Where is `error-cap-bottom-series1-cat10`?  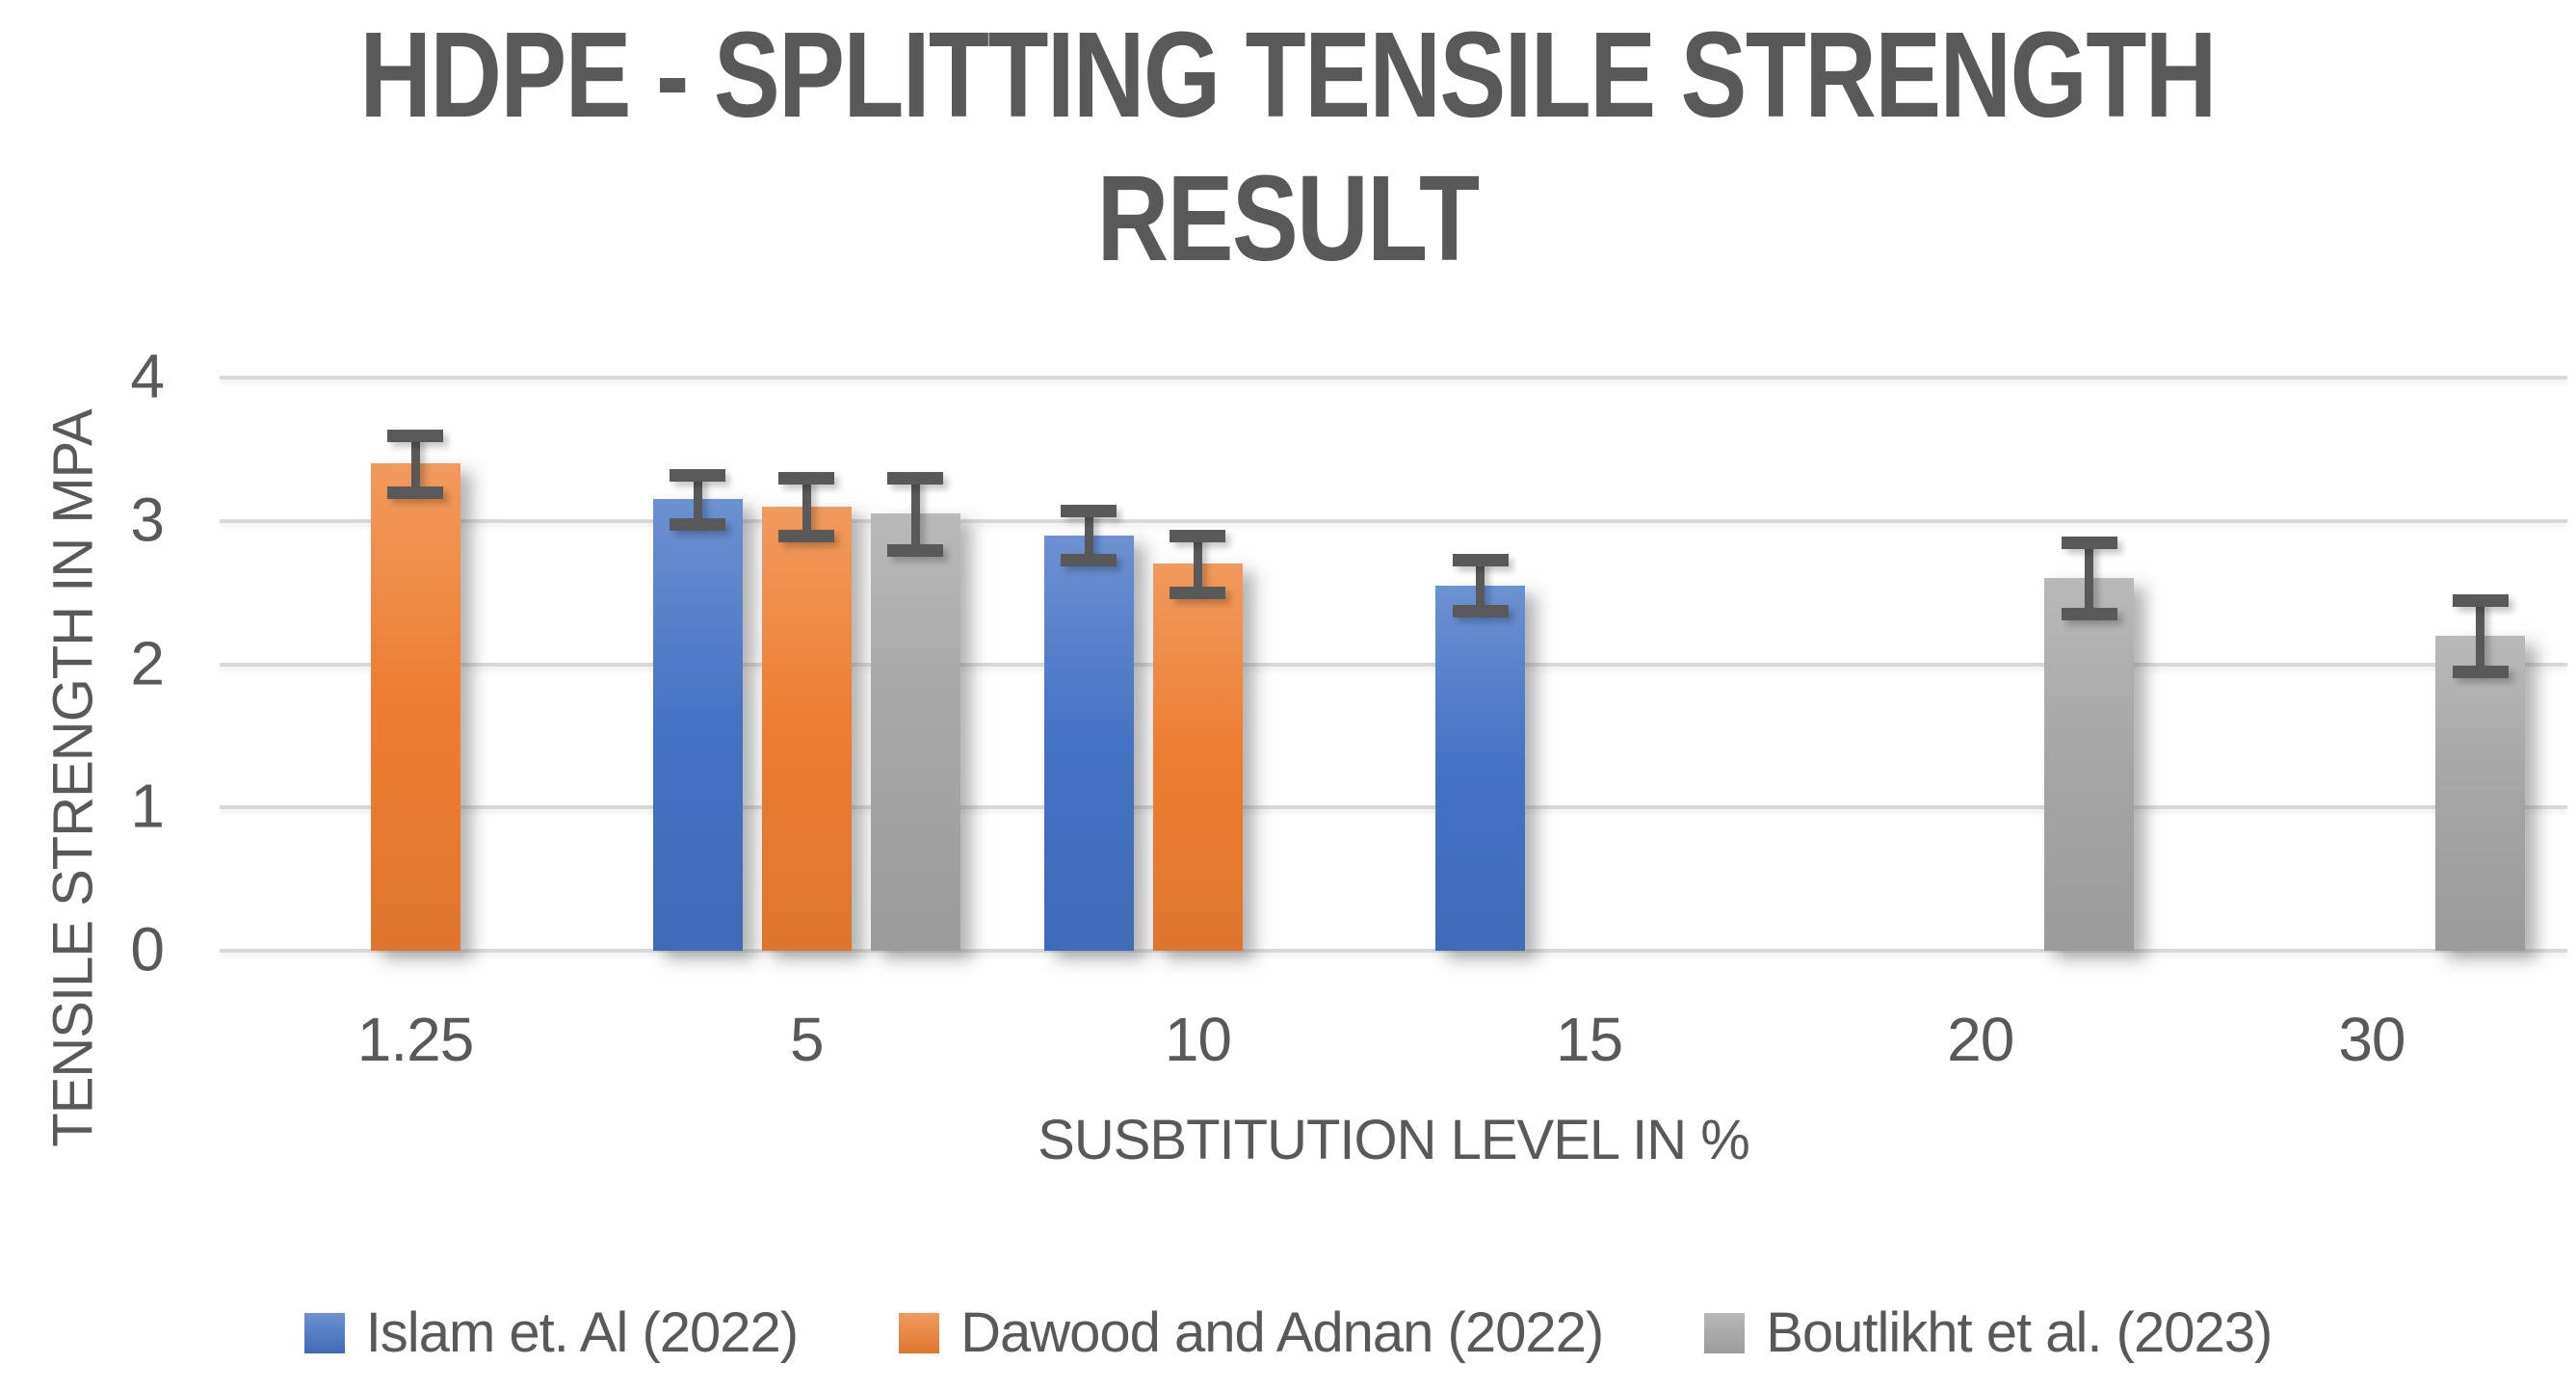 error-cap-bottom-series1-cat10 is located at coordinates (1089, 559).